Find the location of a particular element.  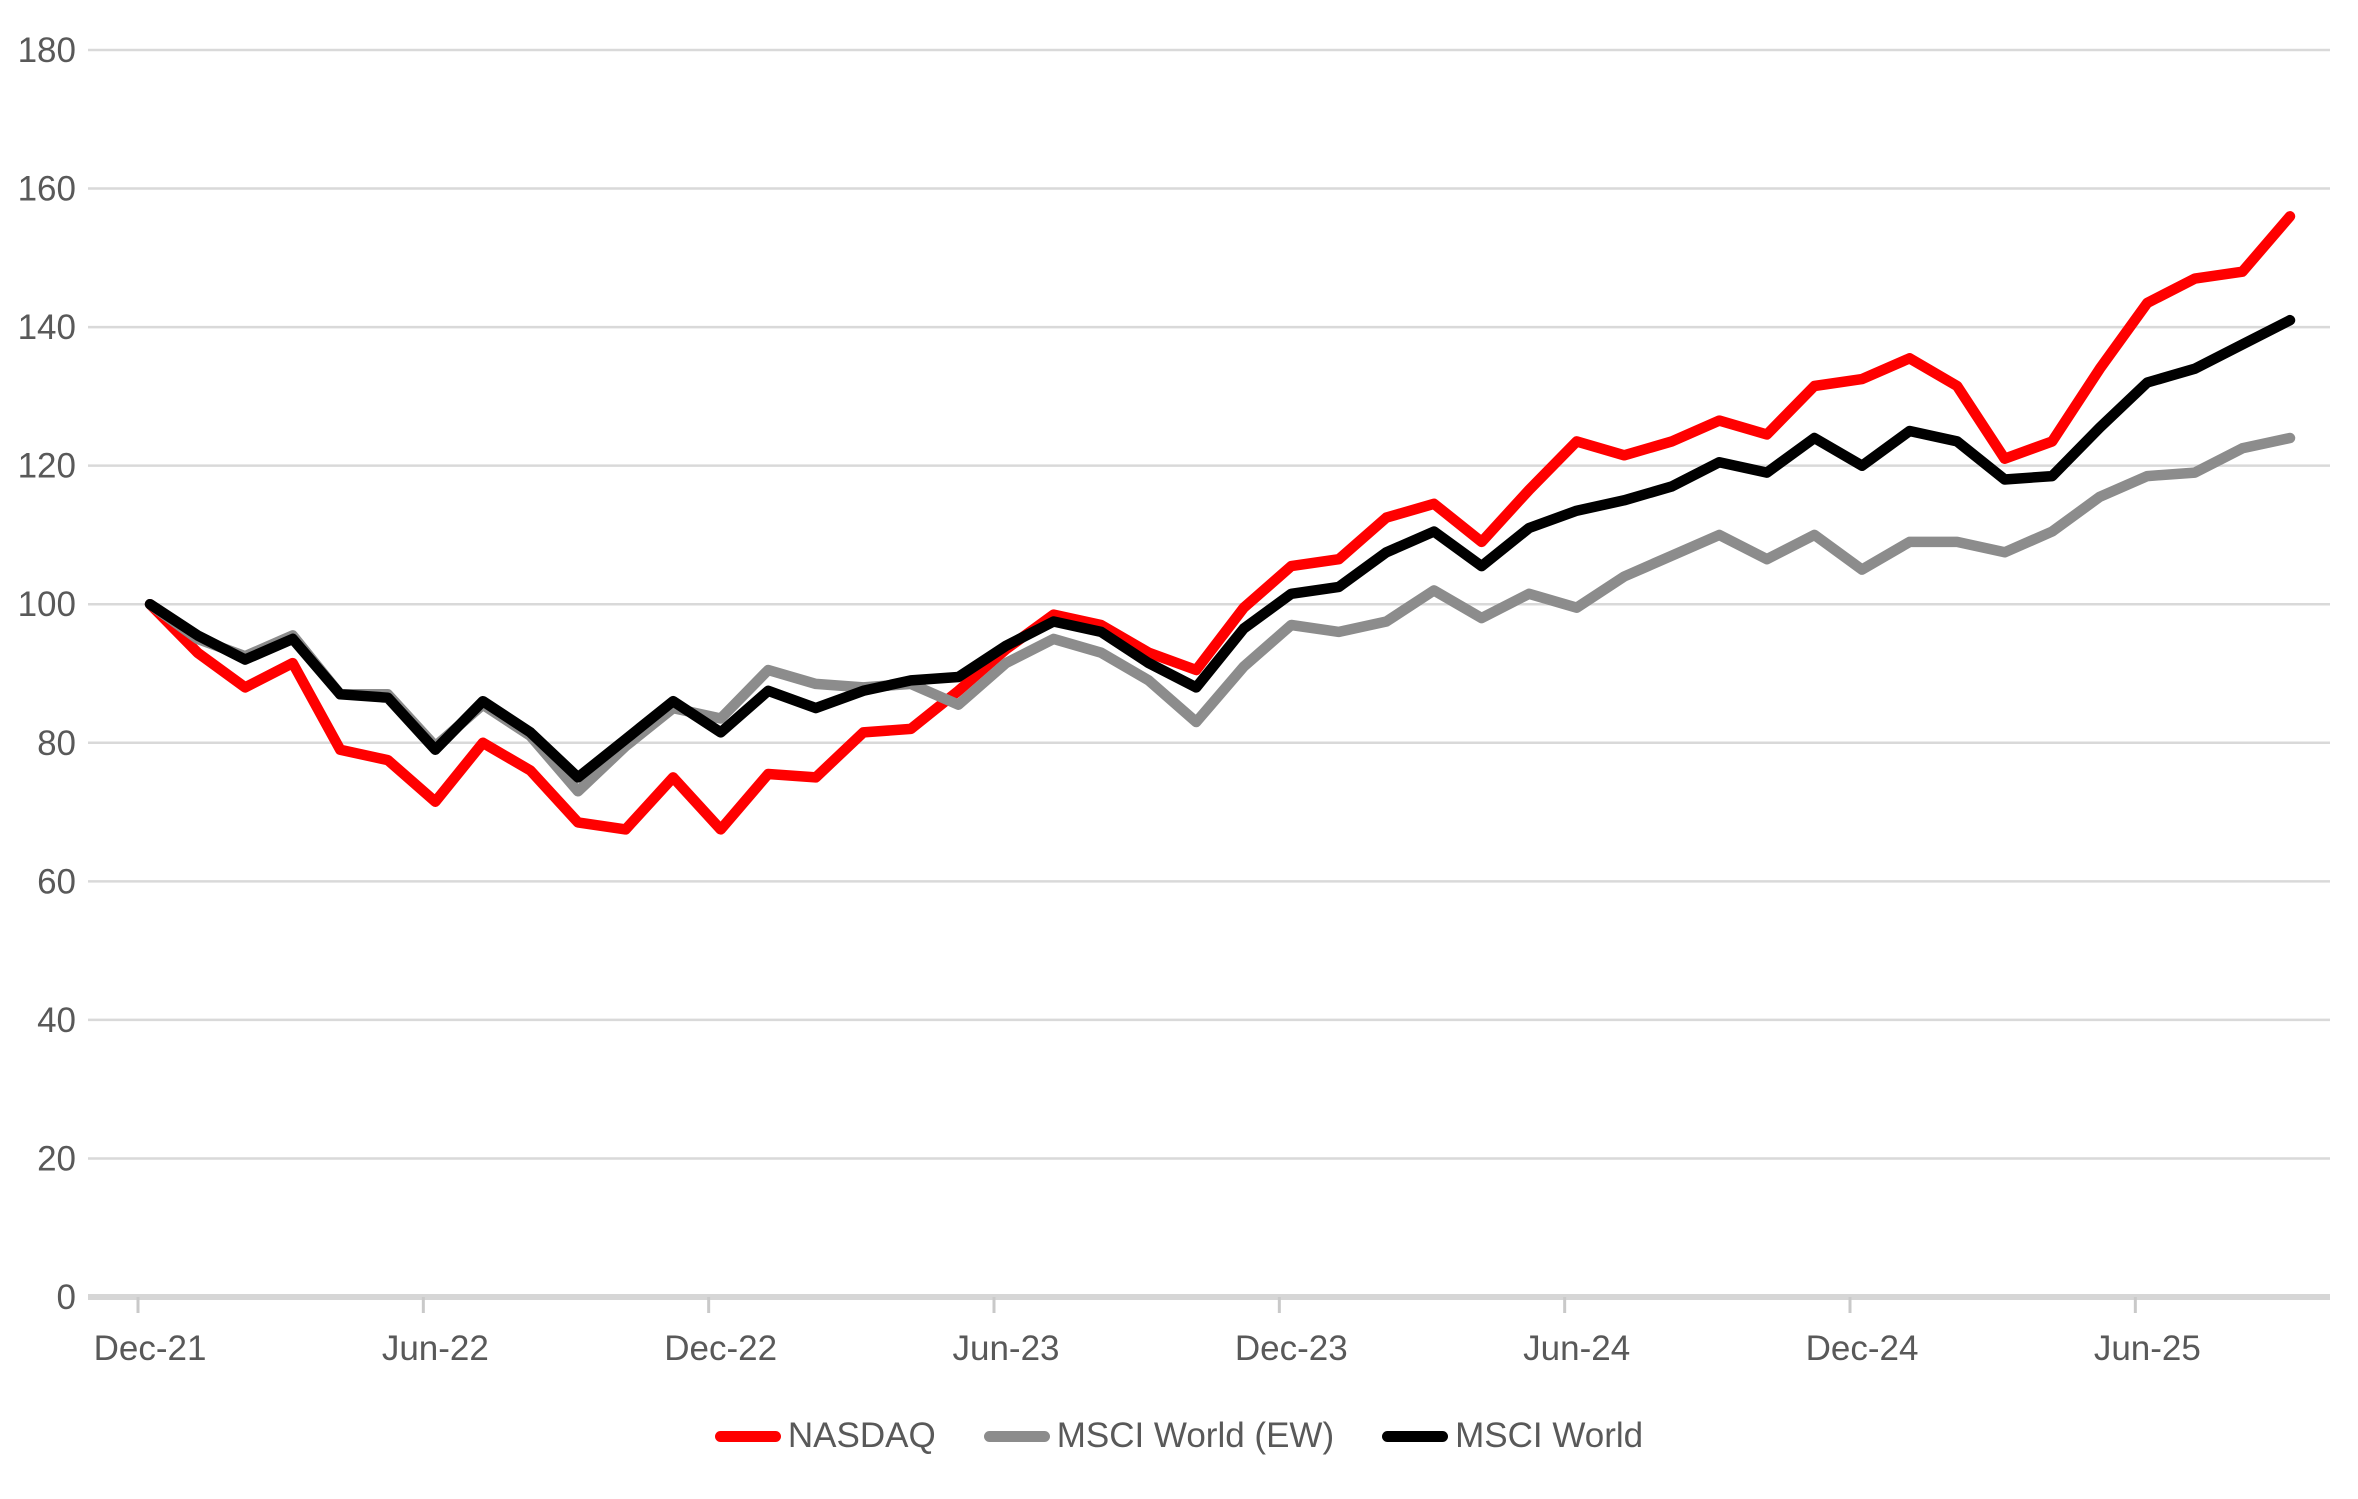

legend-label: MSCI World is located at coordinates (1549, 1435).